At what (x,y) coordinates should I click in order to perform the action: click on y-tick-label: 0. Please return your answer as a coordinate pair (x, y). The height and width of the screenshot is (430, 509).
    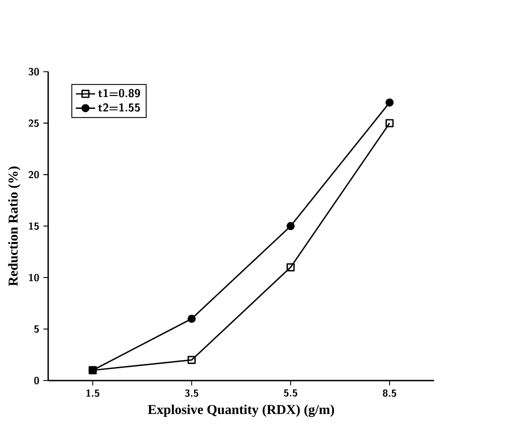
    Looking at the image, I should click on (36, 380).